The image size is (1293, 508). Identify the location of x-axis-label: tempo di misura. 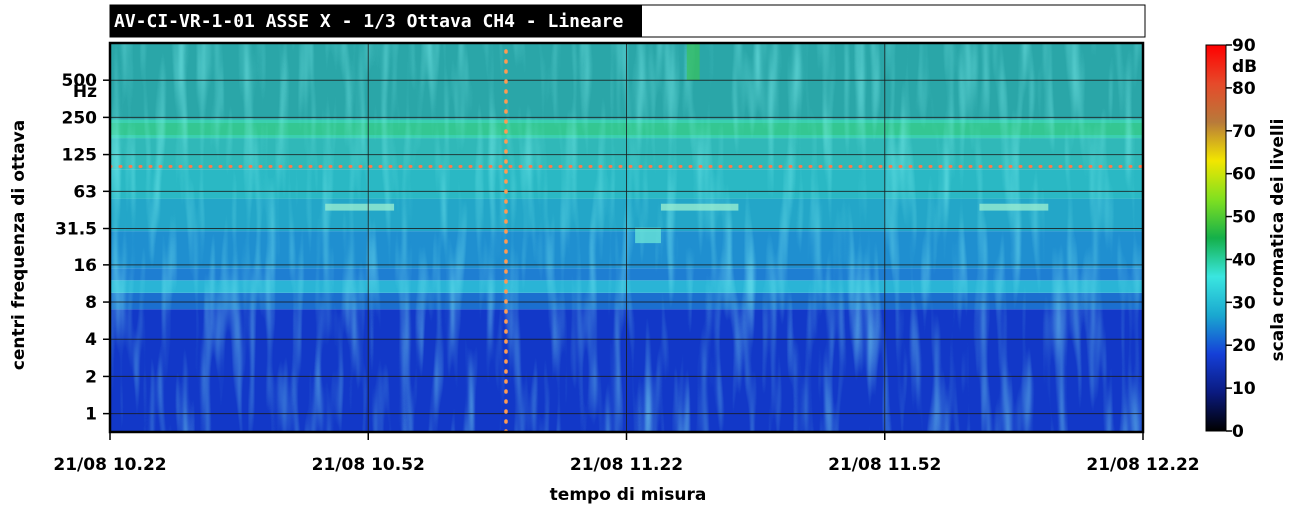
(628, 495).